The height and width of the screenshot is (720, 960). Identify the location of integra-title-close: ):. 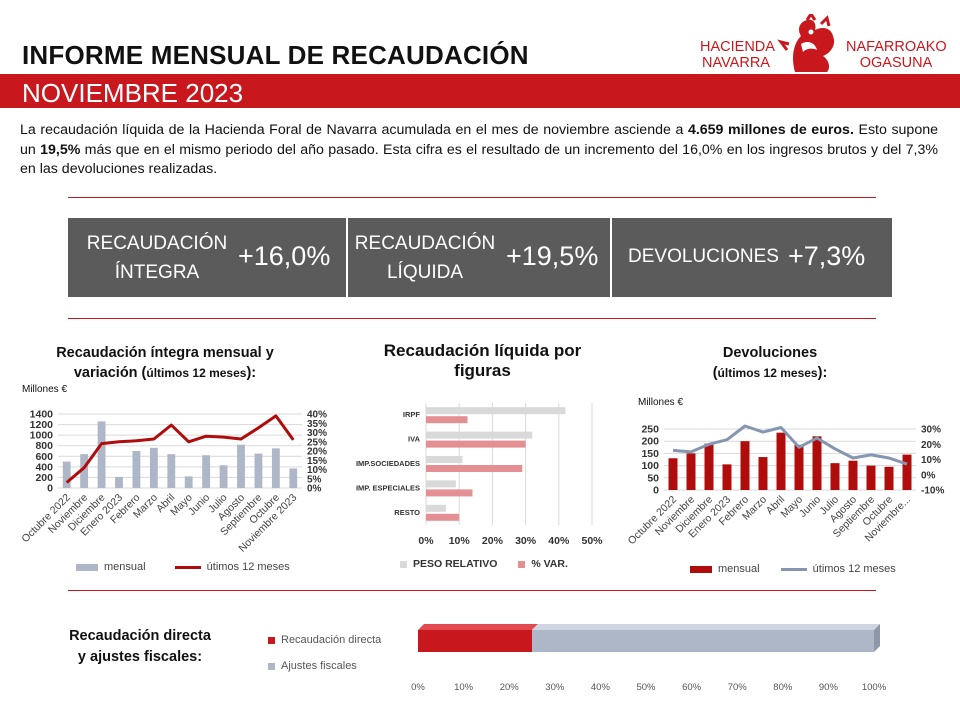
(251, 373).